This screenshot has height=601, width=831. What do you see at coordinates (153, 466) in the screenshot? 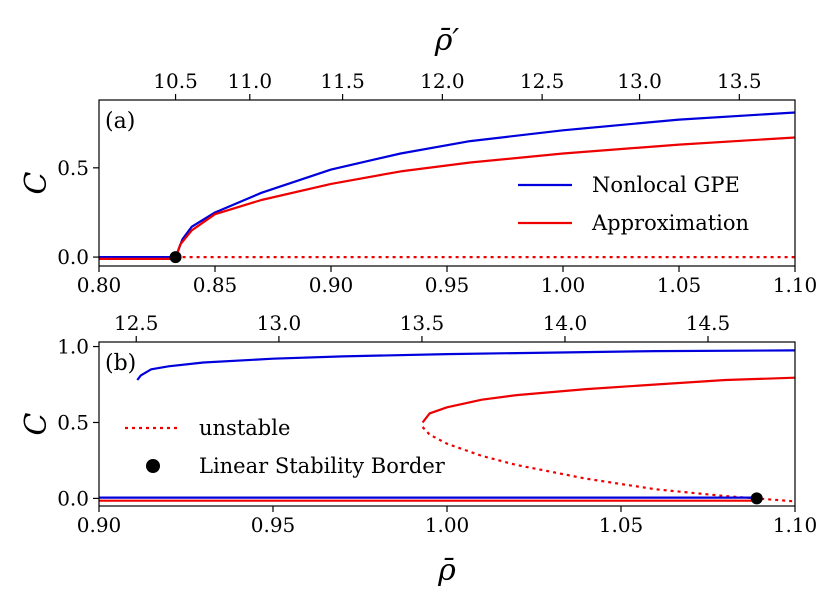
I see `legend-marker` at bounding box center [153, 466].